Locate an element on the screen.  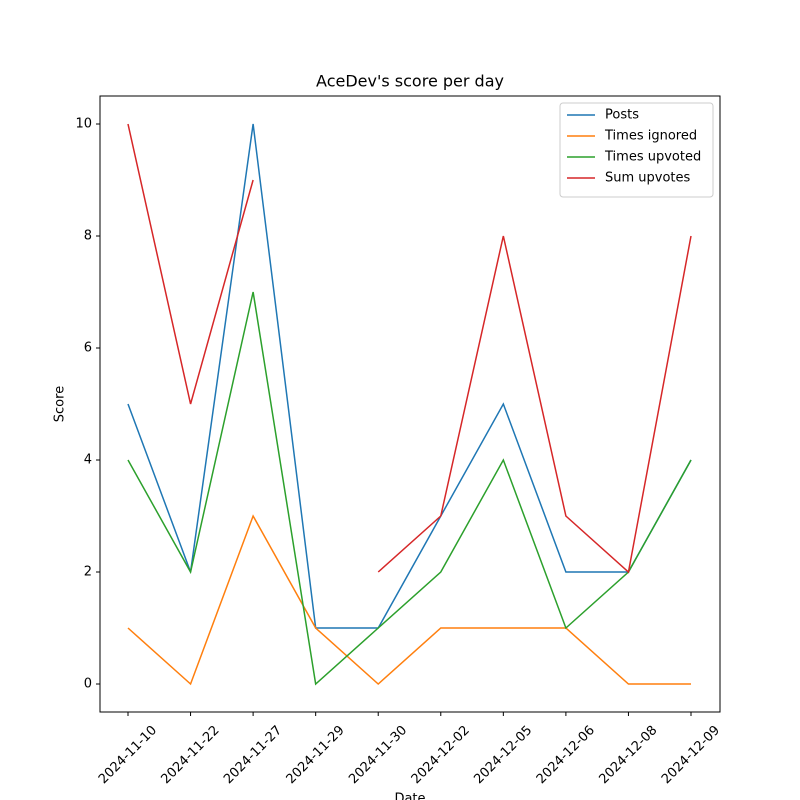
y-tick-label: 6 is located at coordinates (88, 348).